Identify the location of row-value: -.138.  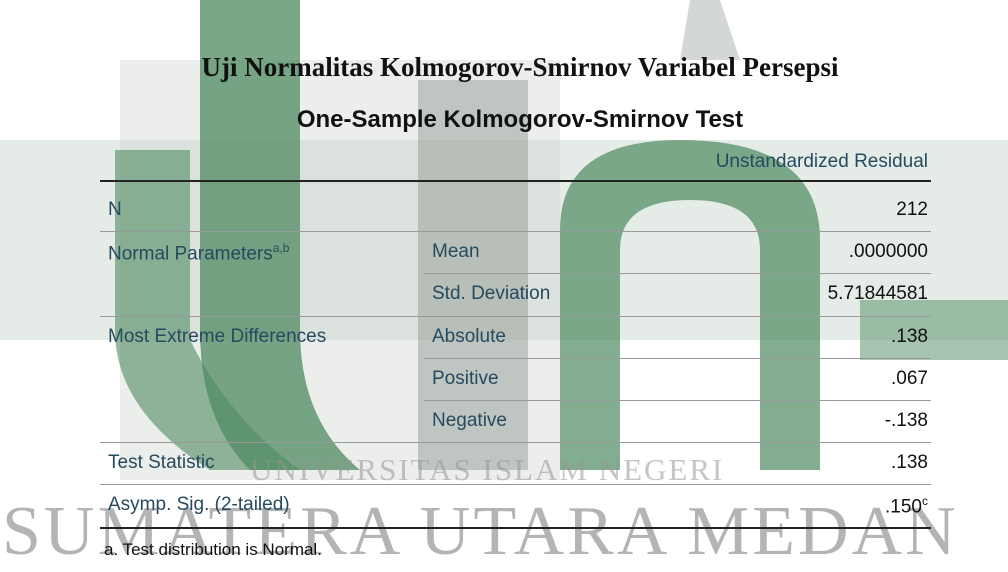
(906, 421).